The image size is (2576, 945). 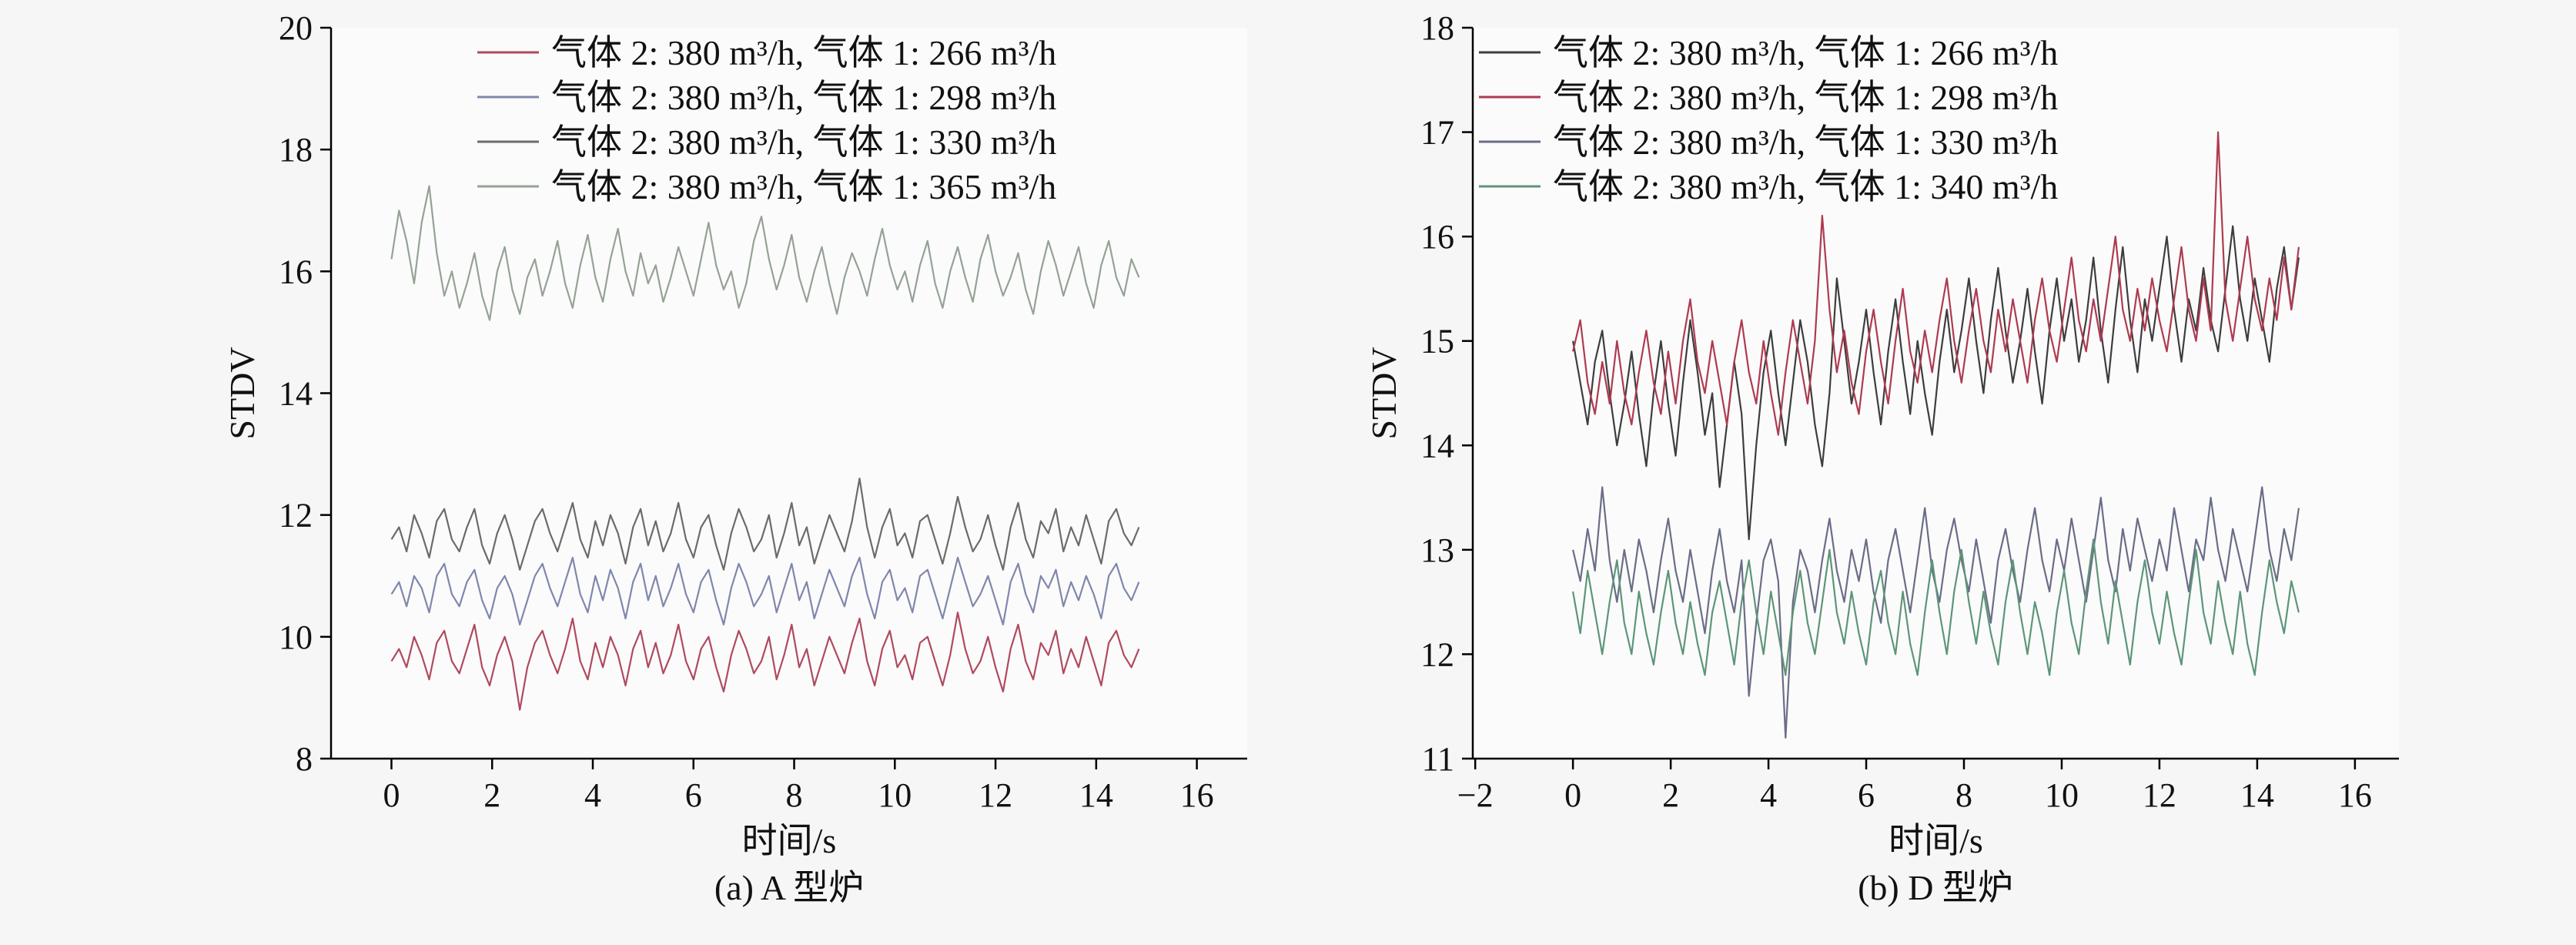 I want to click on chart-caption-b: (b) D 型炉, so click(x=1935, y=888).